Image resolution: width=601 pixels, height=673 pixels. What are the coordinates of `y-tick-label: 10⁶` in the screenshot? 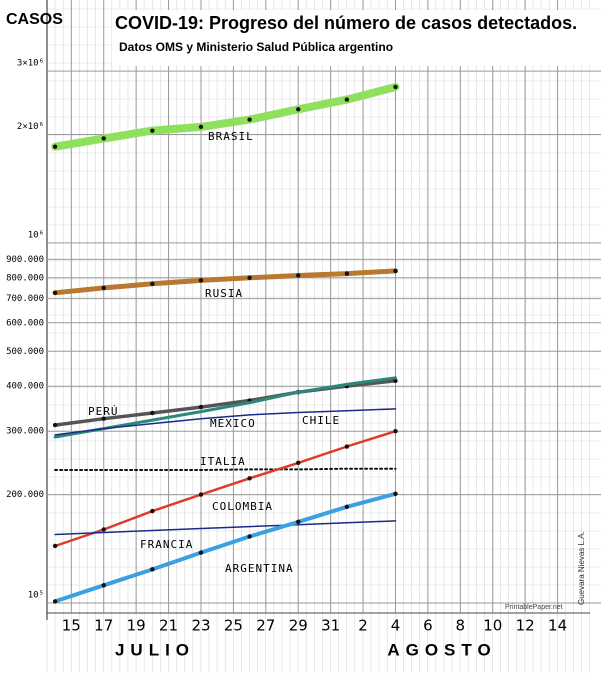 It's located at (36, 235).